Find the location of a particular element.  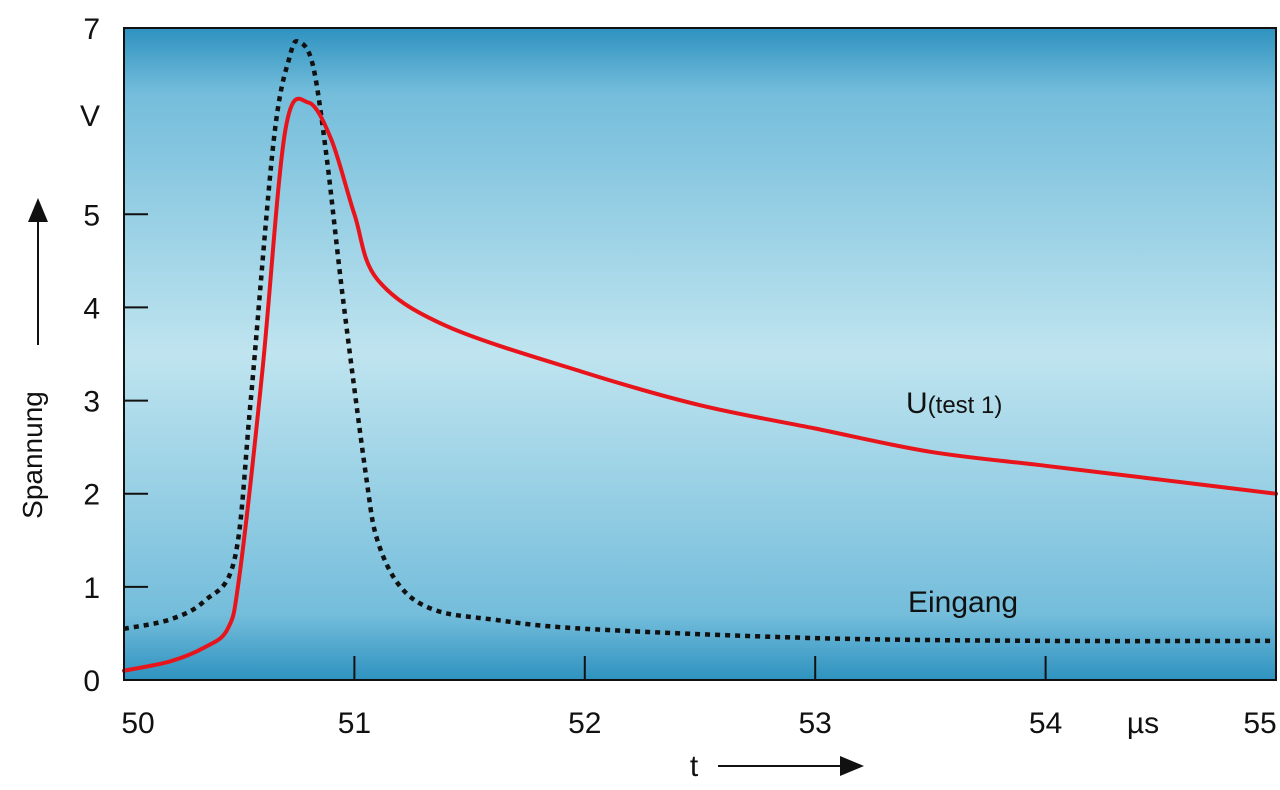

series-label-utest1: U(test 1) is located at coordinates (954, 403).